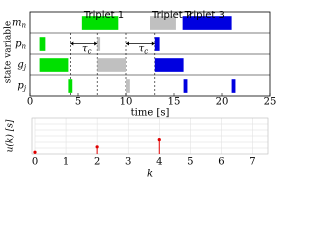  I want to click on row-label-base: m, so click(16, 22).